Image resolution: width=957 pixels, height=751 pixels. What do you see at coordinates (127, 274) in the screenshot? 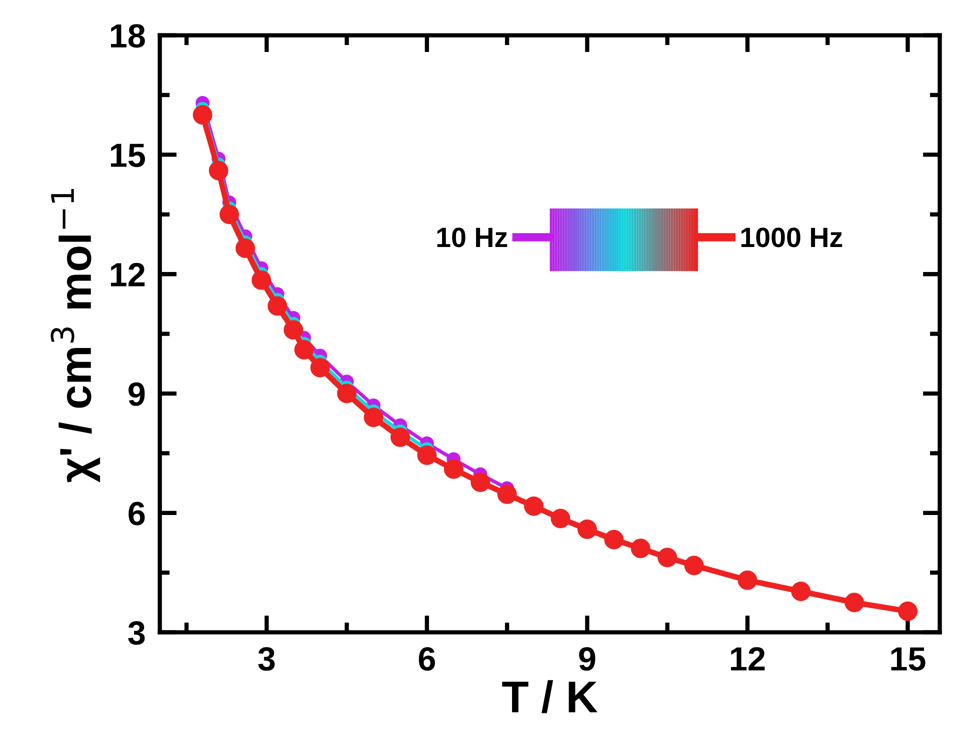
I see `y-tick-label: 12` at bounding box center [127, 274].